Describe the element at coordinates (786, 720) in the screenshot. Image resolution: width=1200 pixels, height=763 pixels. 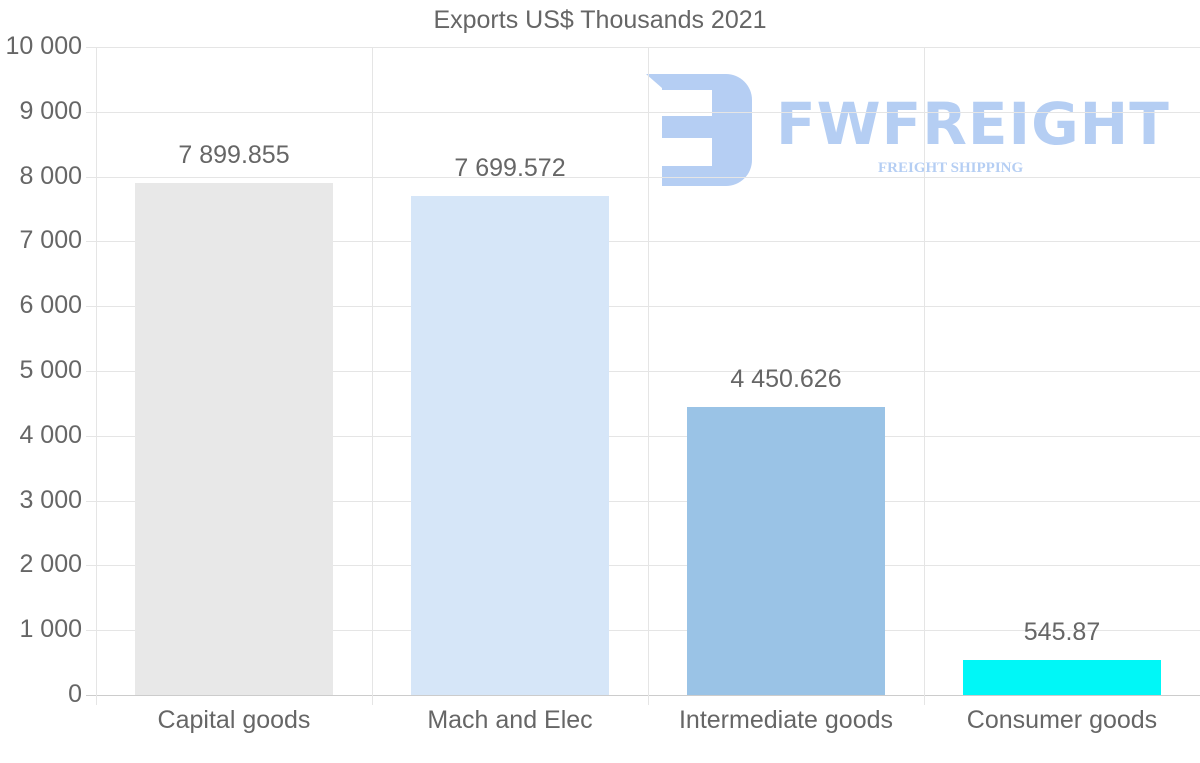
I see `x-category-label: Intermediate goods` at that location.